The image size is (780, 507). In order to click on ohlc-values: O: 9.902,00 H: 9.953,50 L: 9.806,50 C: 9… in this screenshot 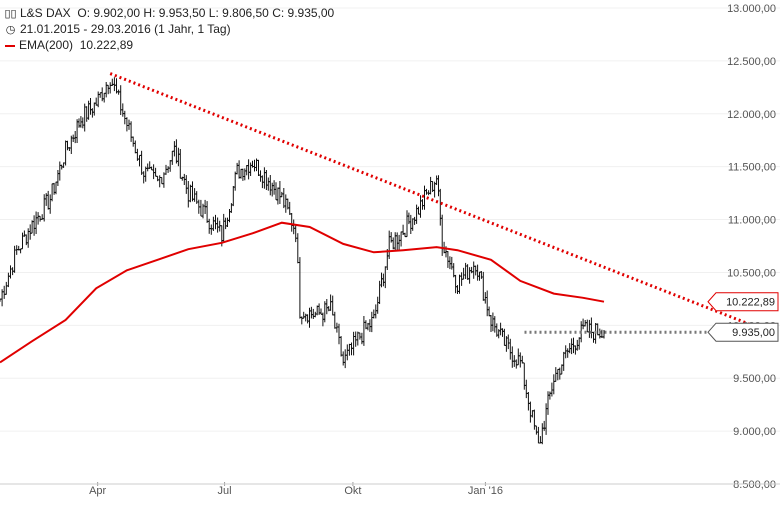, I will do `click(206, 13)`.